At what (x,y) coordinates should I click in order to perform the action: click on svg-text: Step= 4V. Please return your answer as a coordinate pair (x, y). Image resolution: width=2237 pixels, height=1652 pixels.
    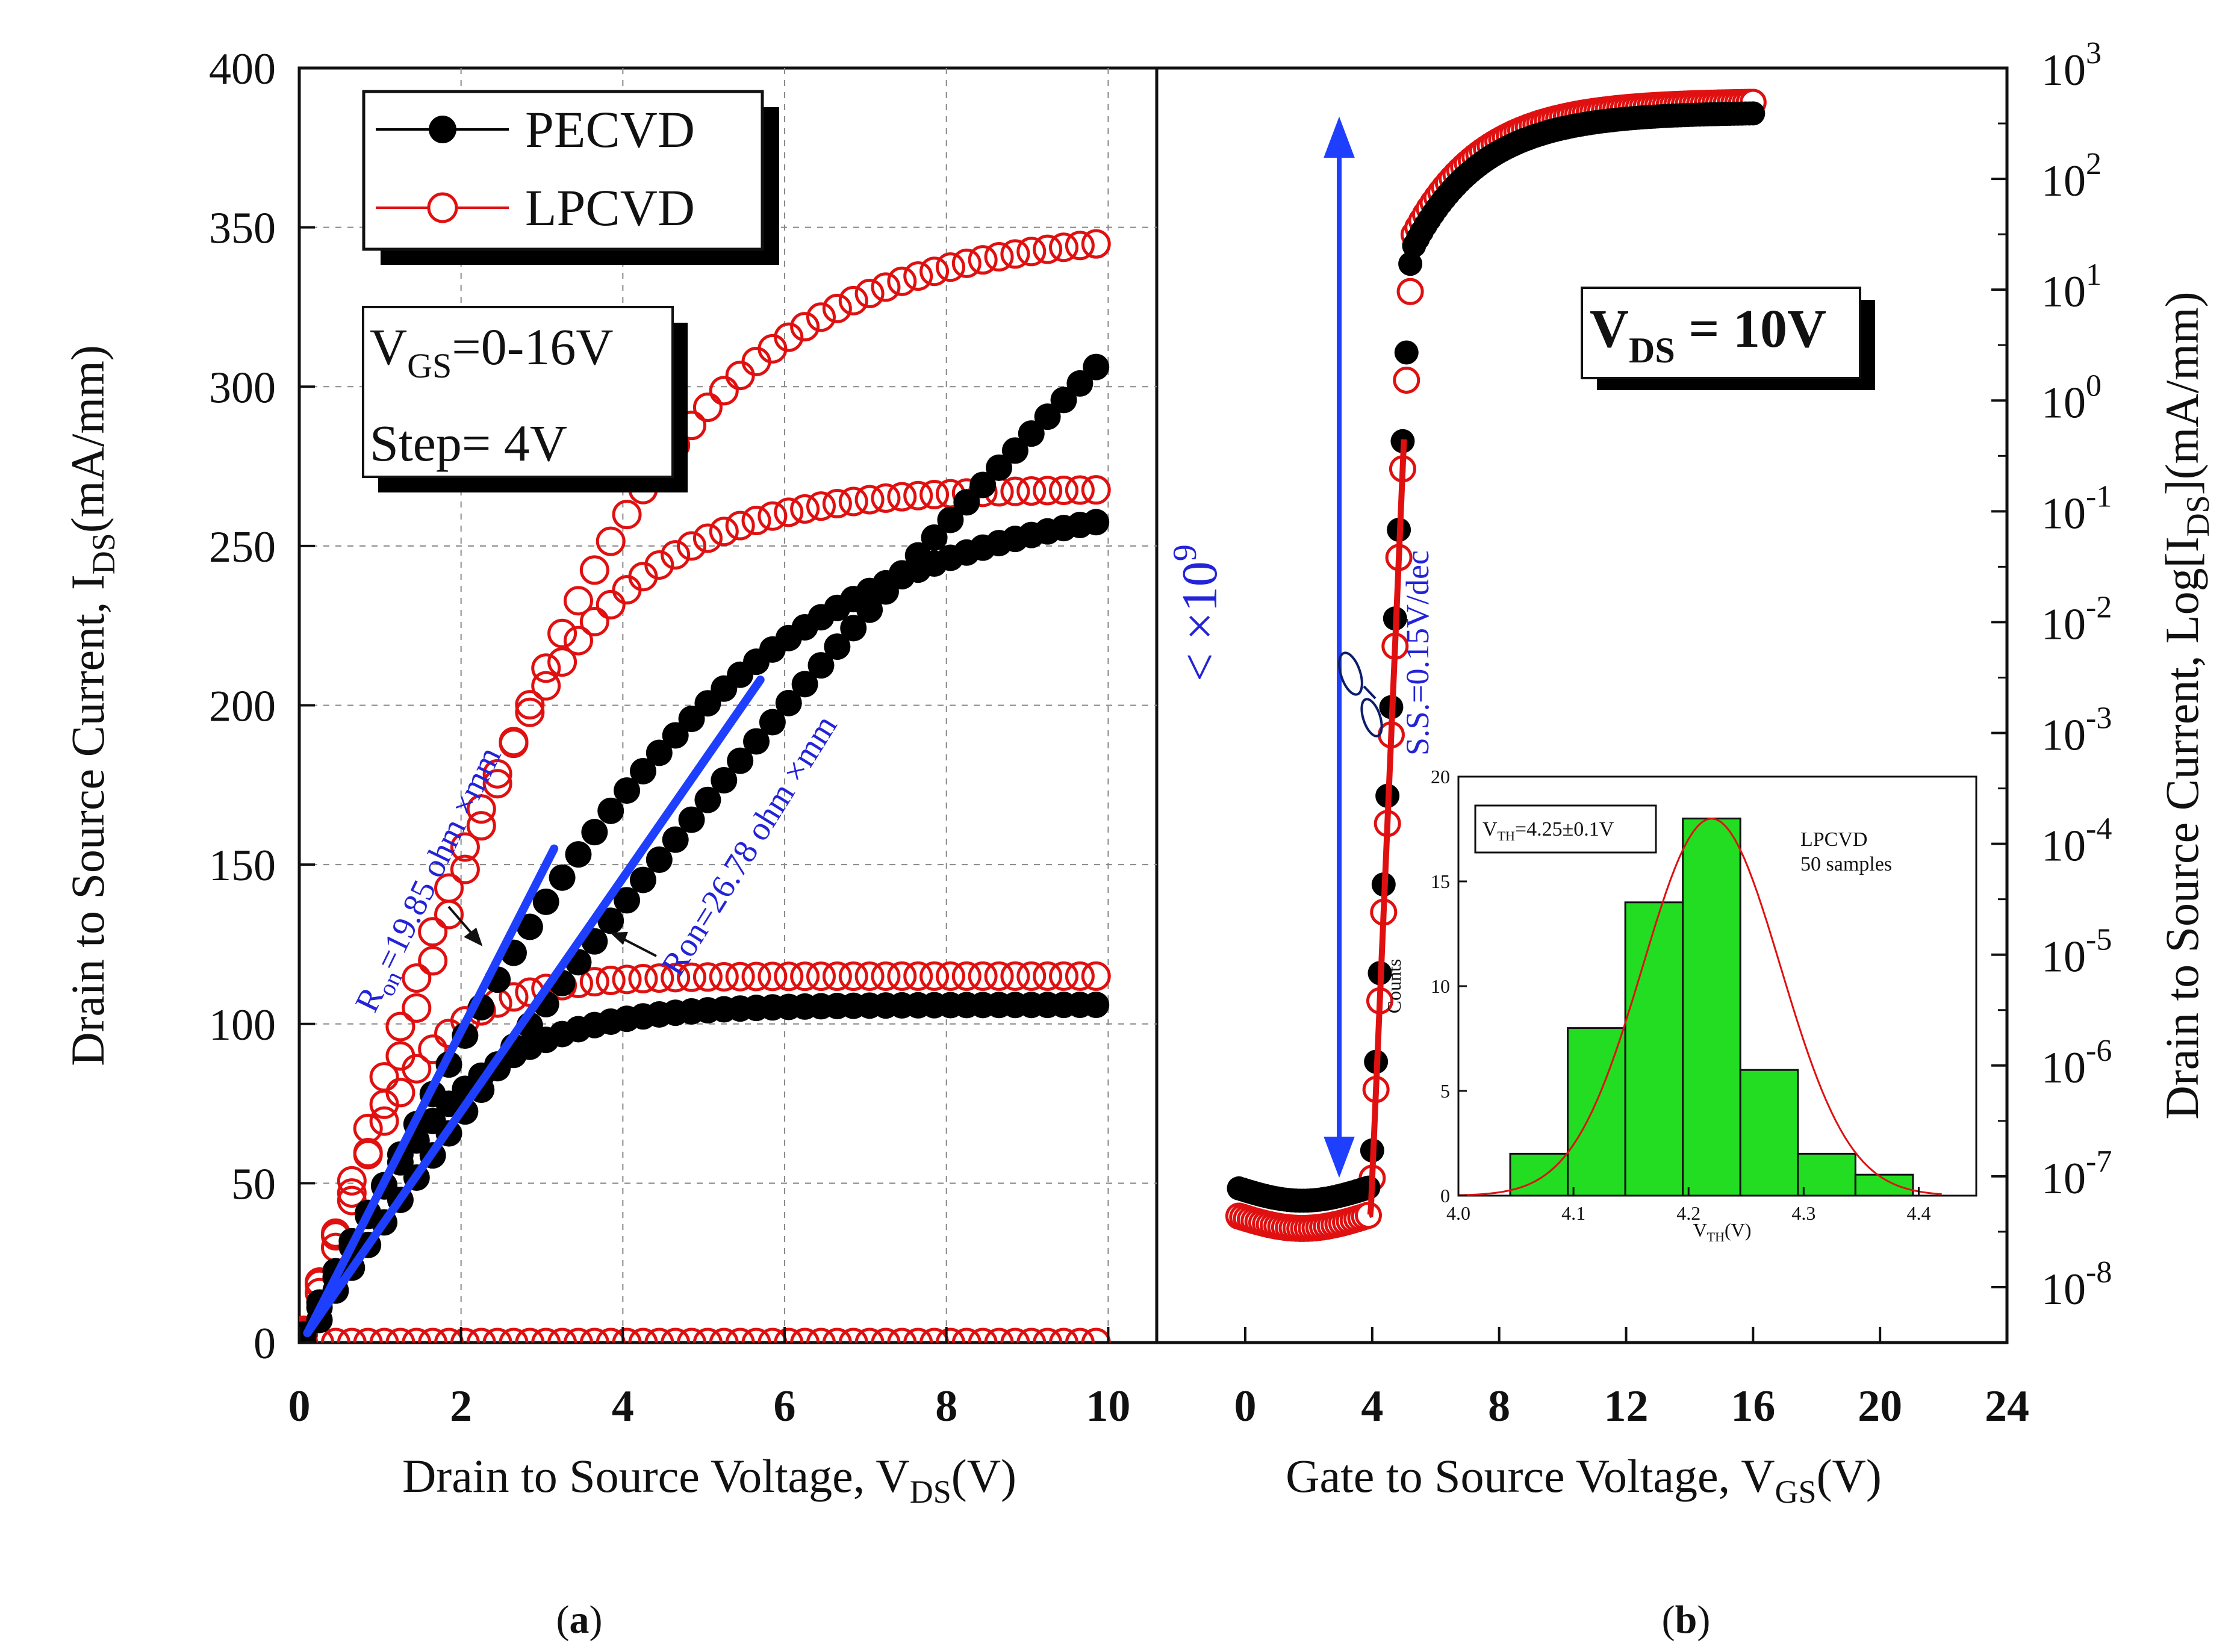
    Looking at the image, I should click on (468, 443).